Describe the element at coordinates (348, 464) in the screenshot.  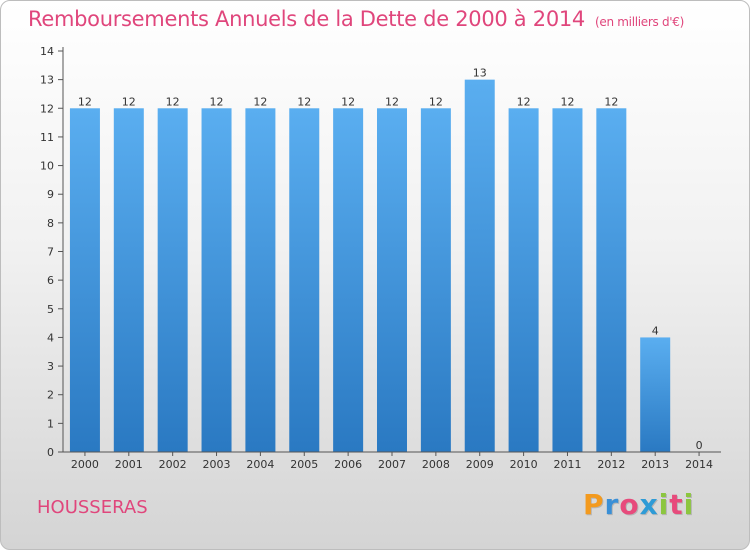
I see `x-tick-label: 2006` at that location.